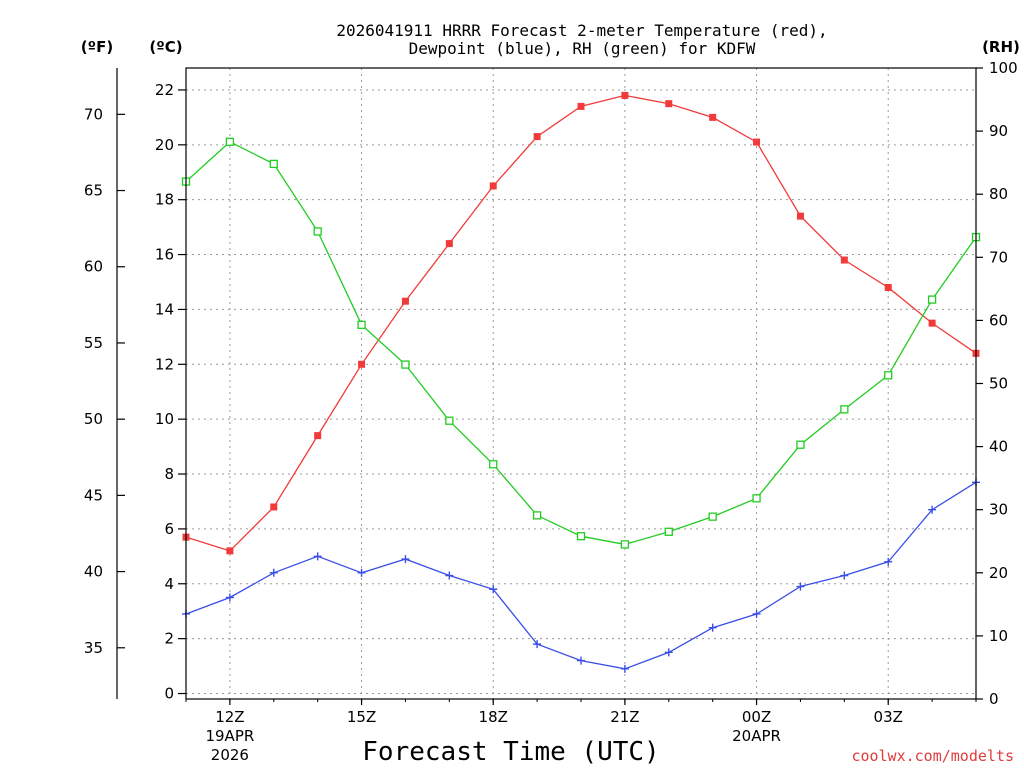 The image size is (1024, 768). What do you see at coordinates (229, 717) in the screenshot?
I see `time-tick-label: 12Z` at bounding box center [229, 717].